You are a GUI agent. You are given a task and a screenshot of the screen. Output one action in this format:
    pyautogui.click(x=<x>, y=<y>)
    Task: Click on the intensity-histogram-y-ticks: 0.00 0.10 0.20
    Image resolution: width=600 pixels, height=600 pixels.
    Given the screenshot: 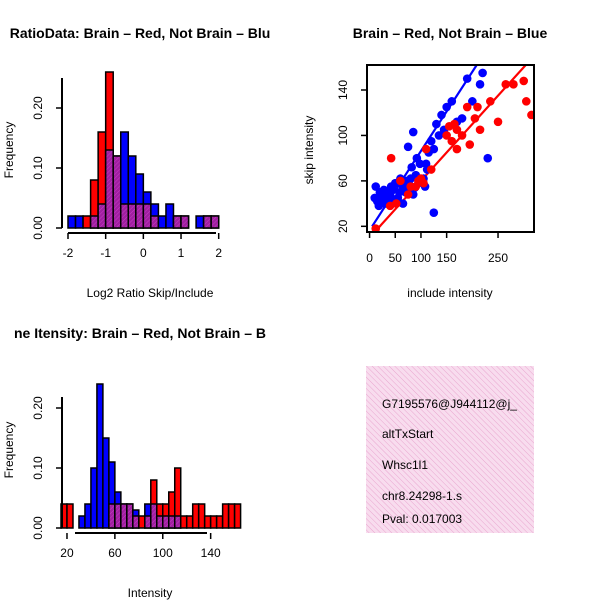 What is the action you would take?
    pyautogui.click(x=46, y=468)
    